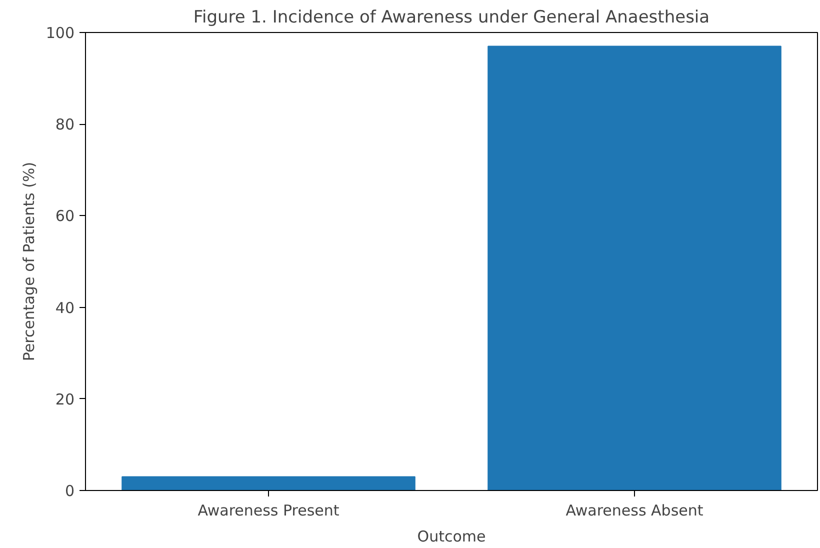 This screenshot has width=820, height=548. I want to click on chart-title: Figure 1. Incidence of Awareness under General Anaesthesia, so click(451, 18).